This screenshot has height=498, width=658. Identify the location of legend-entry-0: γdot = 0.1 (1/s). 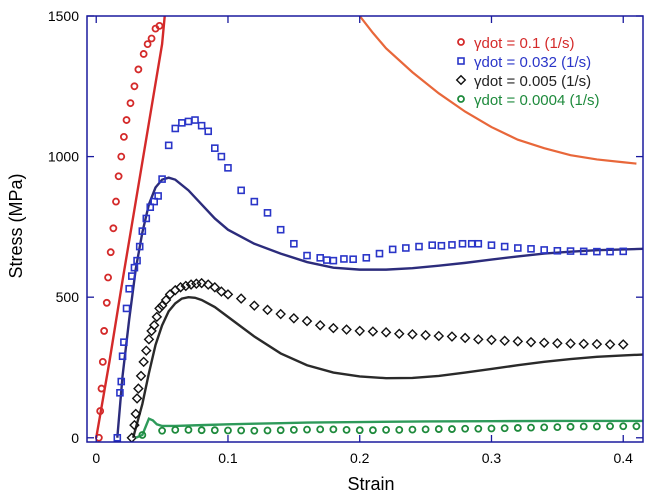
(515, 43).